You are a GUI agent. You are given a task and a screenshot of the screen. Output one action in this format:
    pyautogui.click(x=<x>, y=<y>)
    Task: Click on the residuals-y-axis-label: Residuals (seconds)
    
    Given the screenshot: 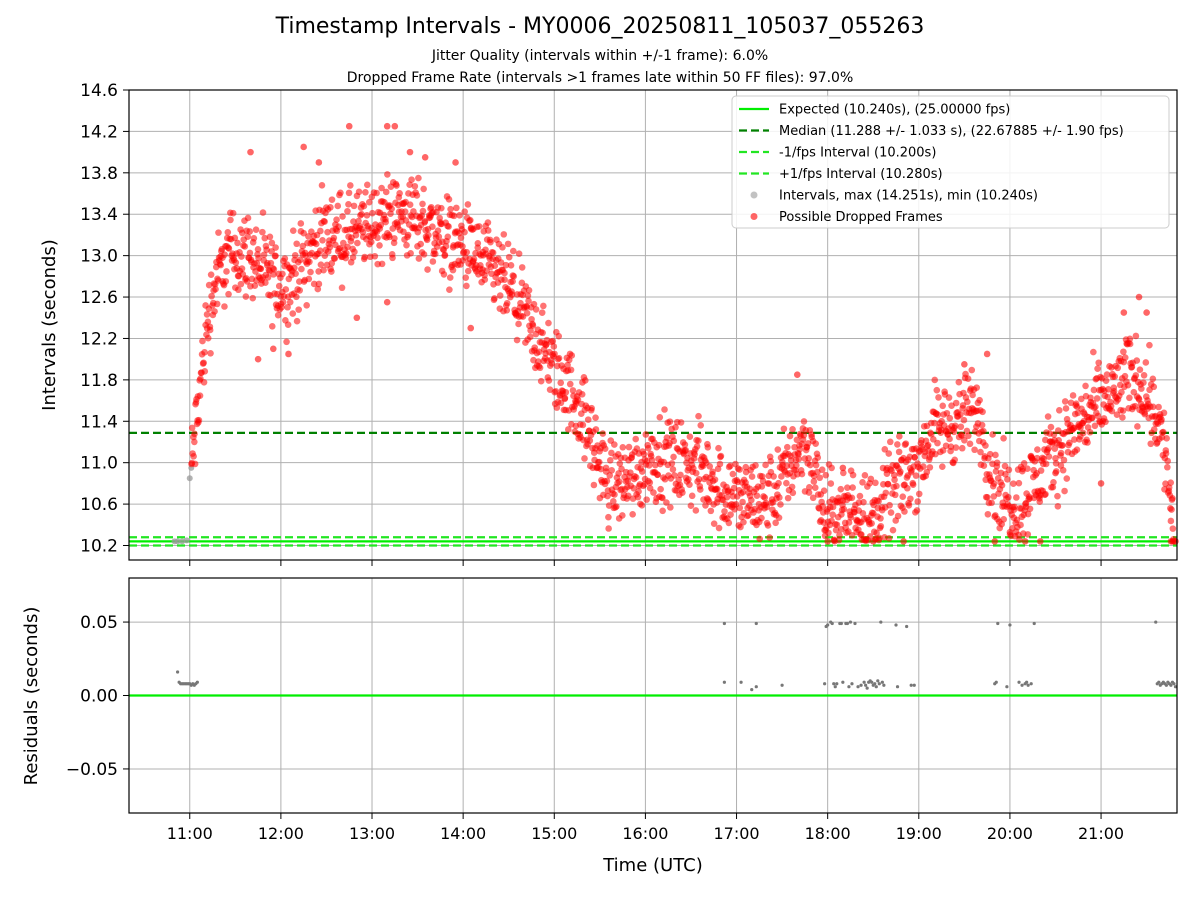 What is the action you would take?
    pyautogui.click(x=31, y=696)
    